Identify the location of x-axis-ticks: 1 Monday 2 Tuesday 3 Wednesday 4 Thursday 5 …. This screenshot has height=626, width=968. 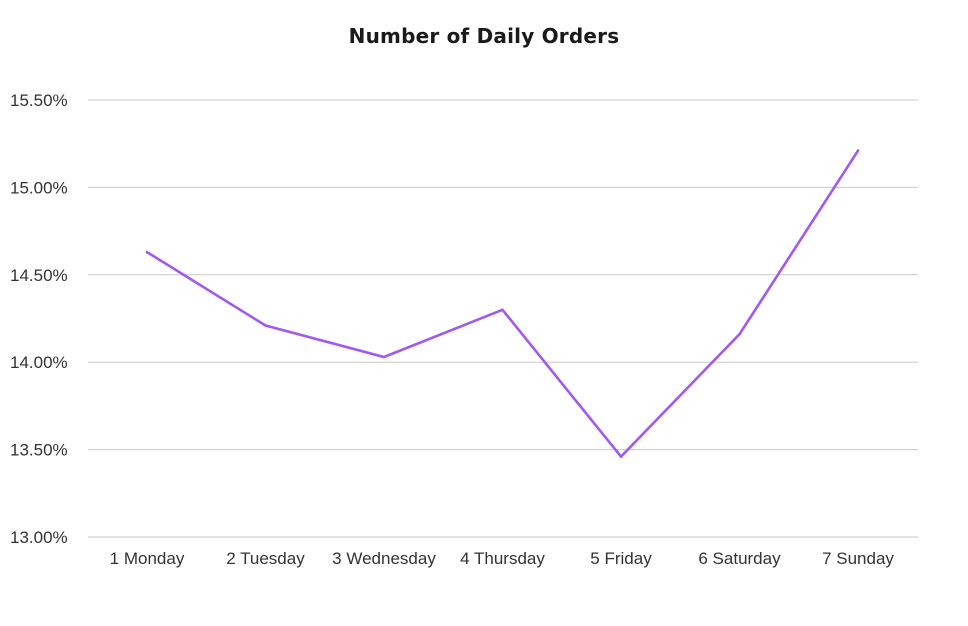
(502, 558).